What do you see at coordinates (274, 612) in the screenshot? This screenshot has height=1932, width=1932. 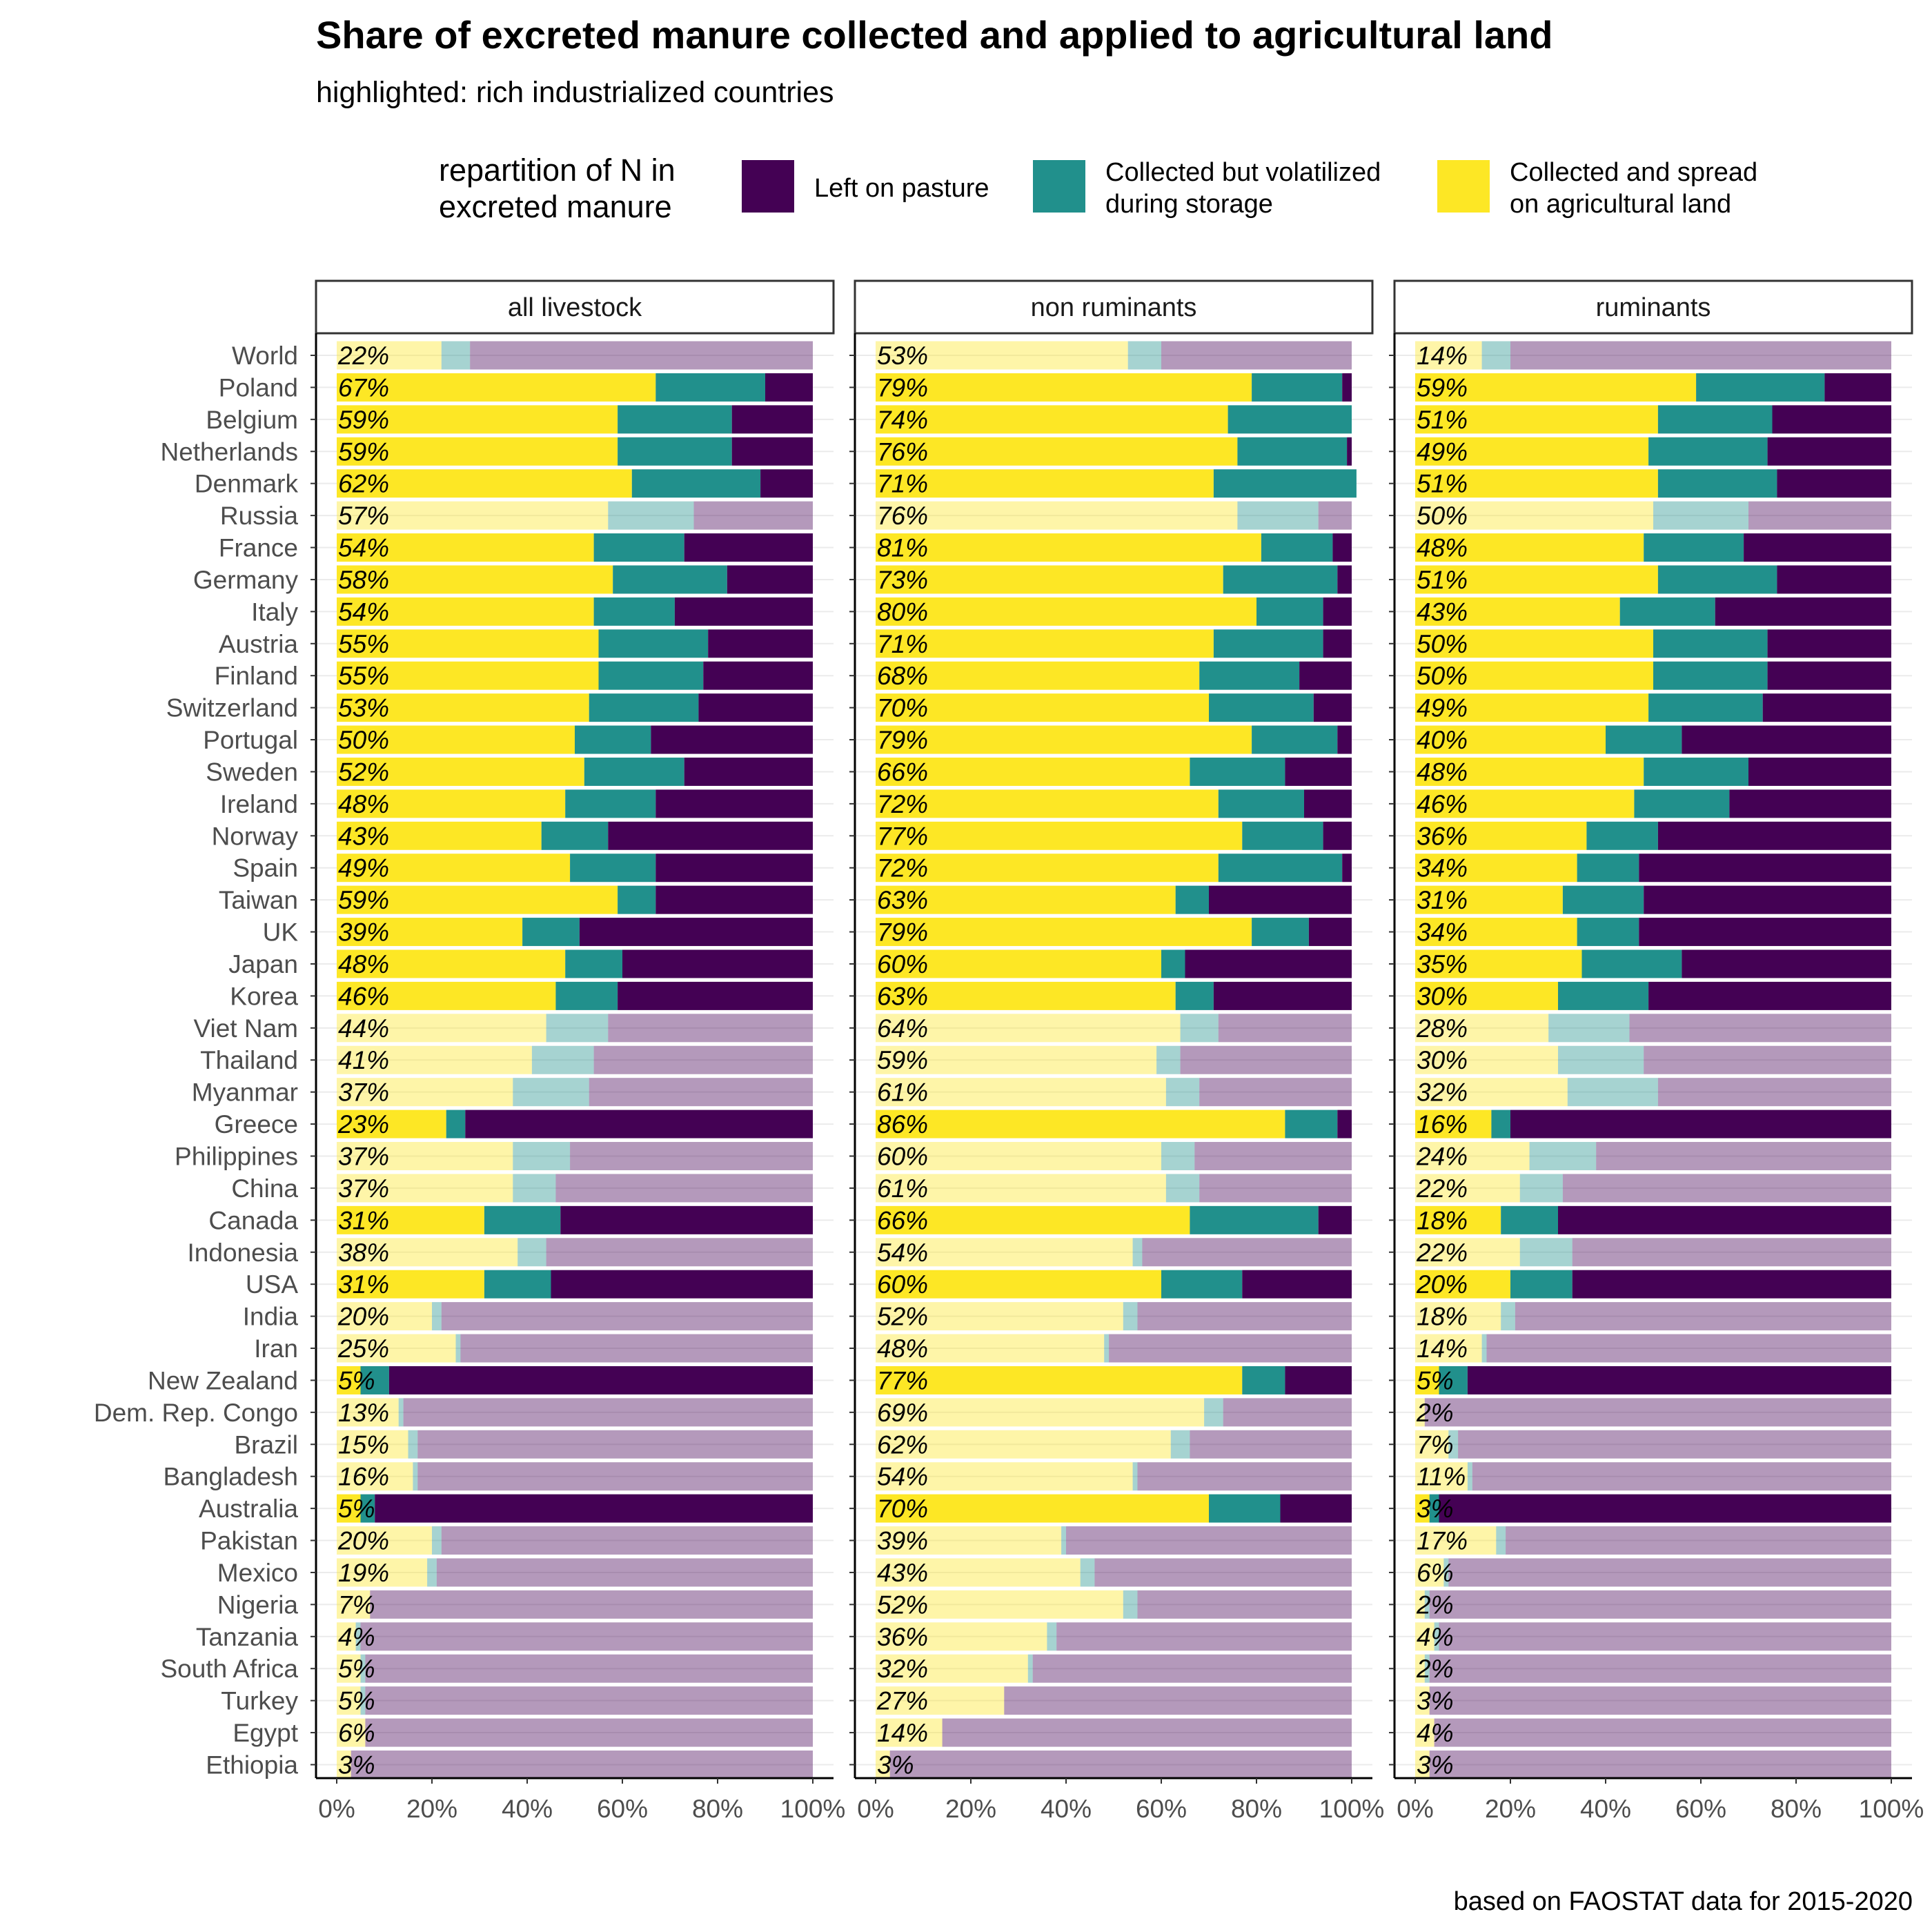 I see `country-label: Italy` at bounding box center [274, 612].